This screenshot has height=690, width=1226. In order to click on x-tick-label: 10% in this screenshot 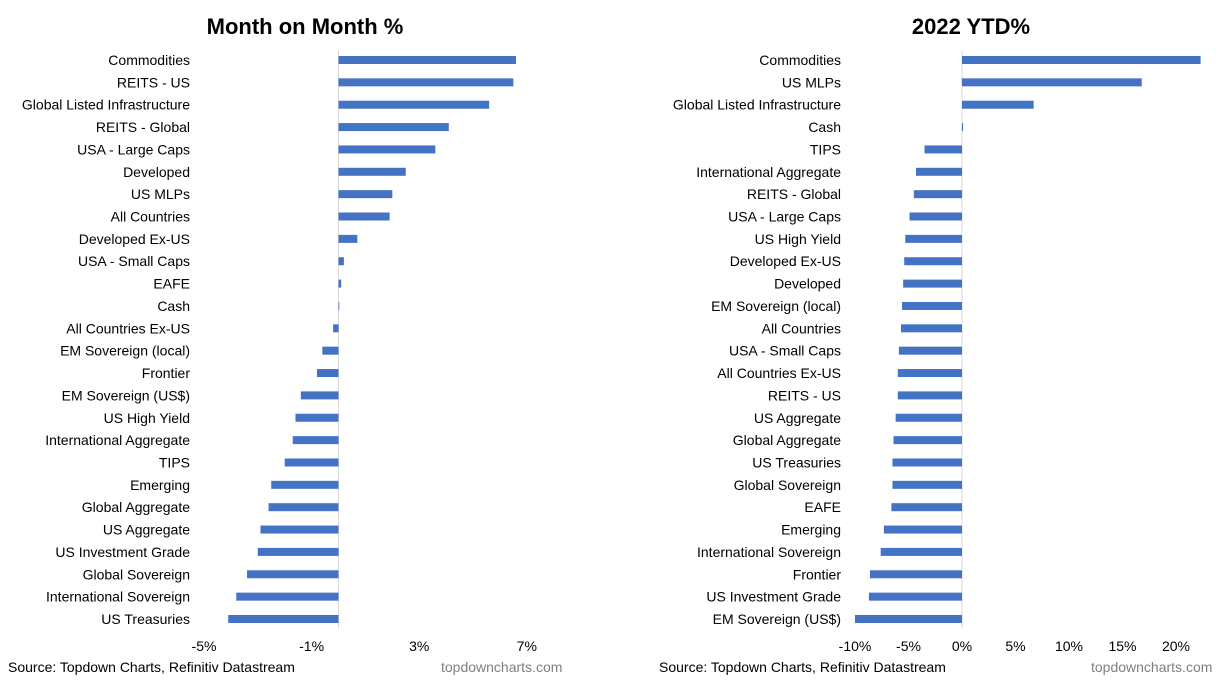, I will do `click(1069, 646)`.